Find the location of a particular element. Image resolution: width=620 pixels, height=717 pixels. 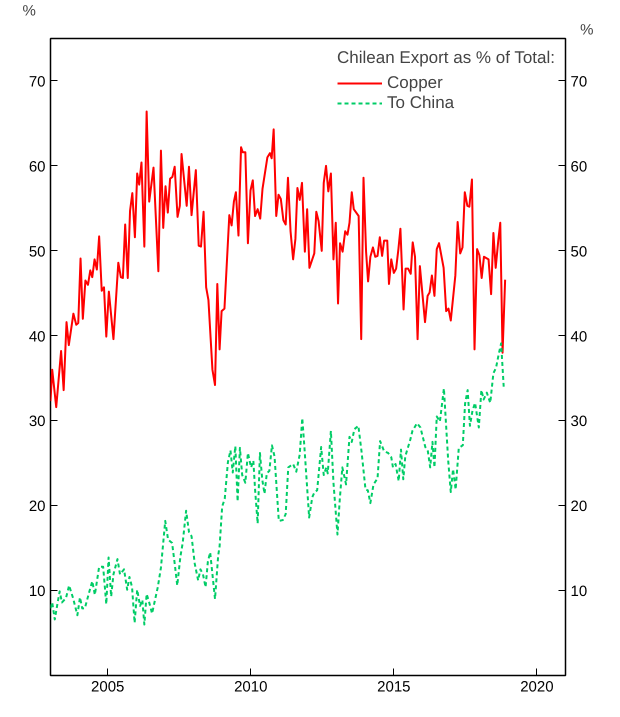

y2-tick-label: 50 is located at coordinates (579, 251).